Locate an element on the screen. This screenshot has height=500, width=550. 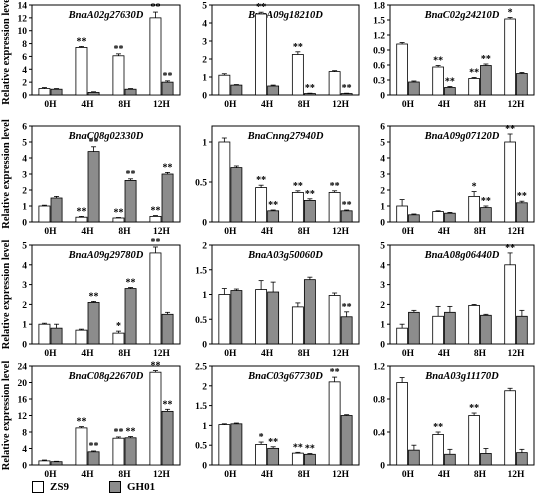
panel-frame is located at coordinates (285, 50).